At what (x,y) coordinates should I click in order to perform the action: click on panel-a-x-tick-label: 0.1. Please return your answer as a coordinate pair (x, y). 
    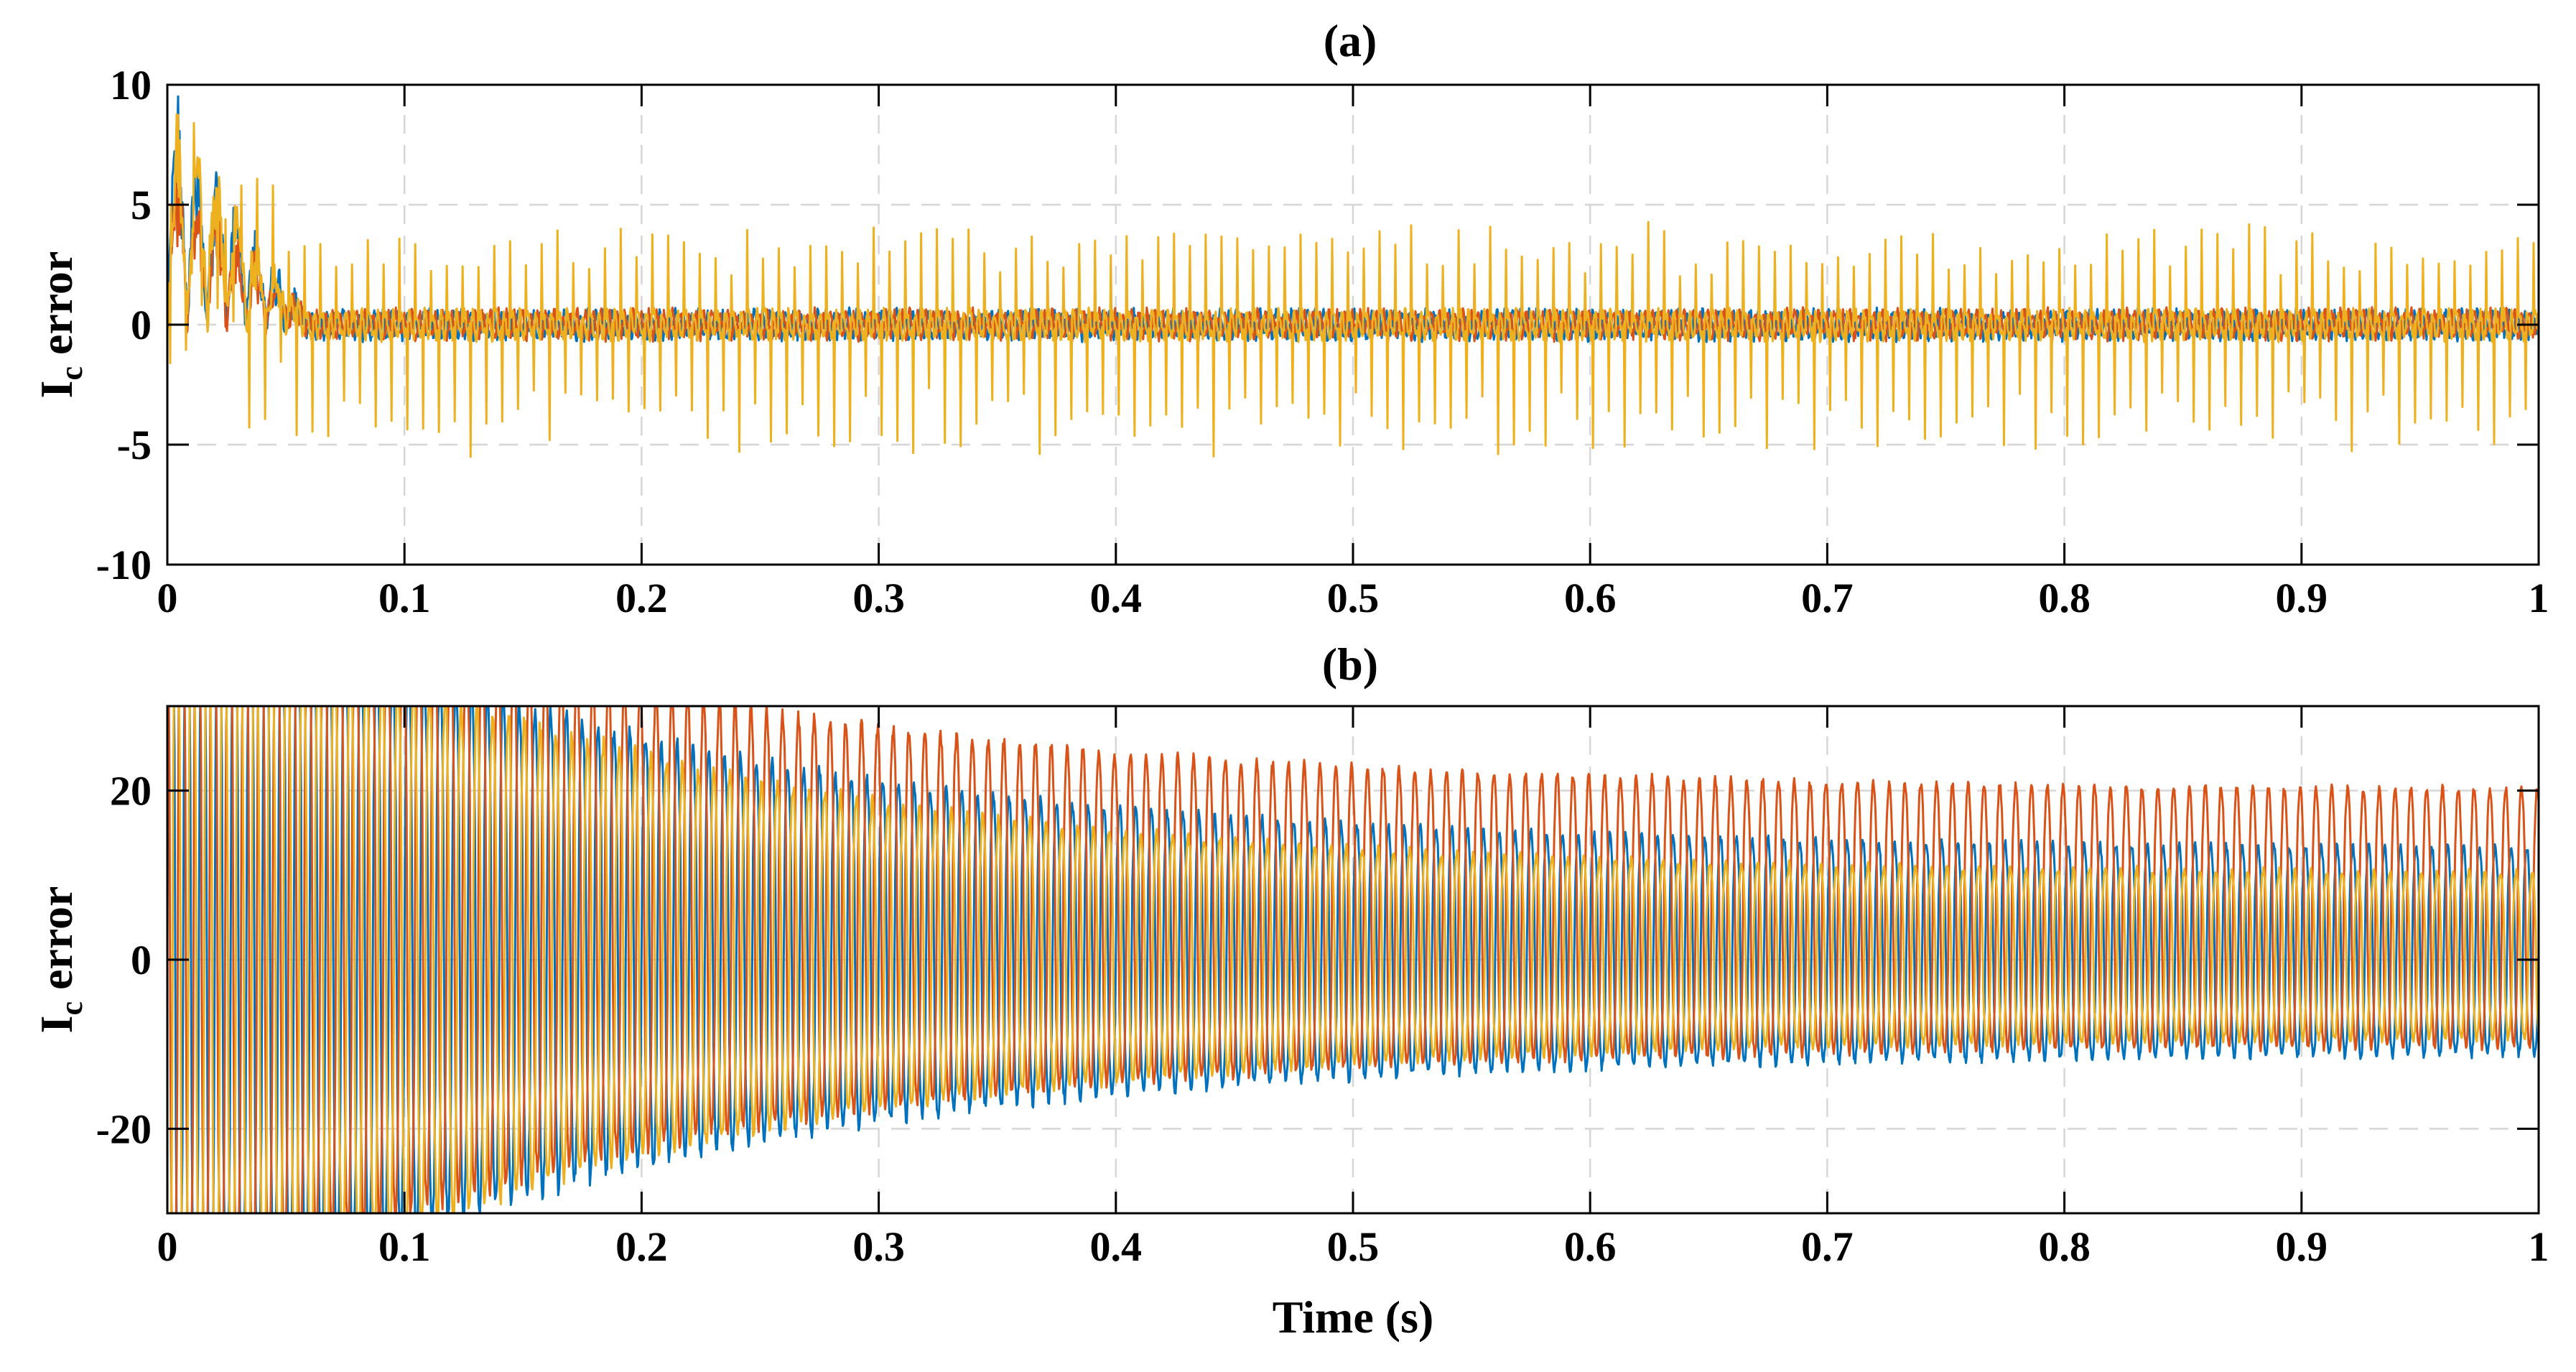
    Looking at the image, I should click on (404, 598).